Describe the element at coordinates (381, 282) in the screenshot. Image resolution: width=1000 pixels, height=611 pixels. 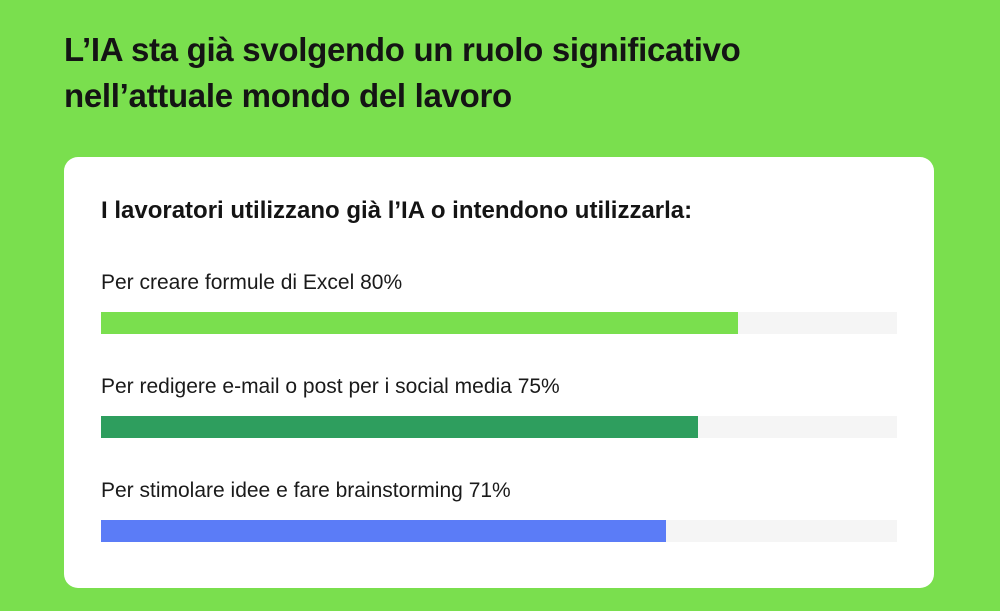
I see `bar-value-label-excel: 80%` at that location.